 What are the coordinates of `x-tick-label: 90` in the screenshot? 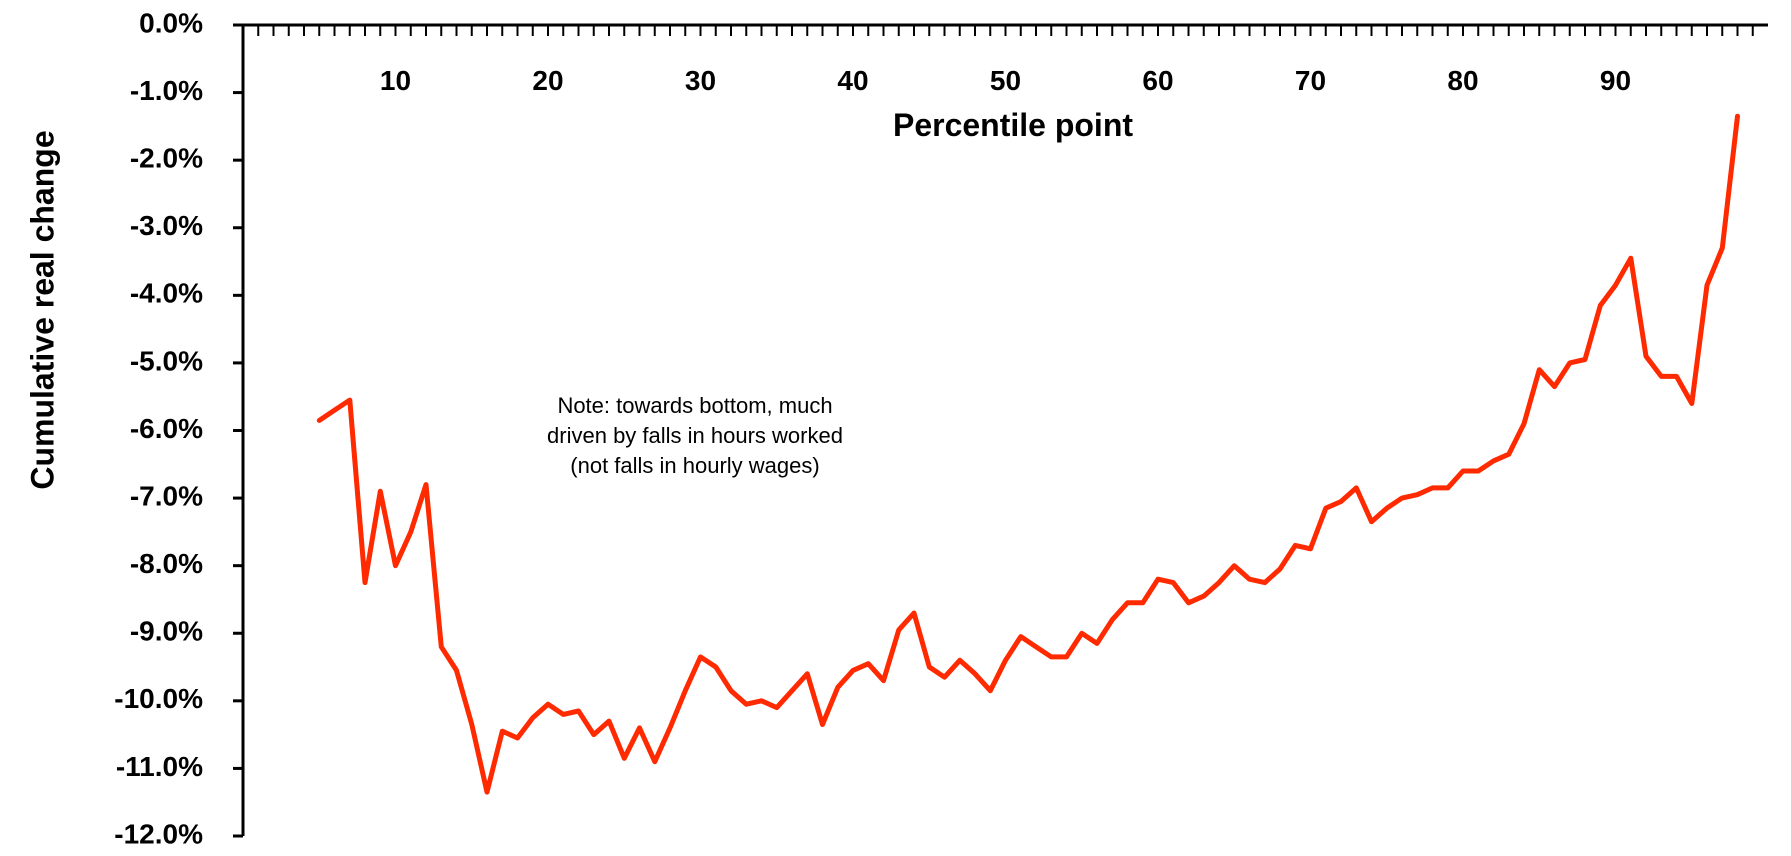 It's located at (1615, 80).